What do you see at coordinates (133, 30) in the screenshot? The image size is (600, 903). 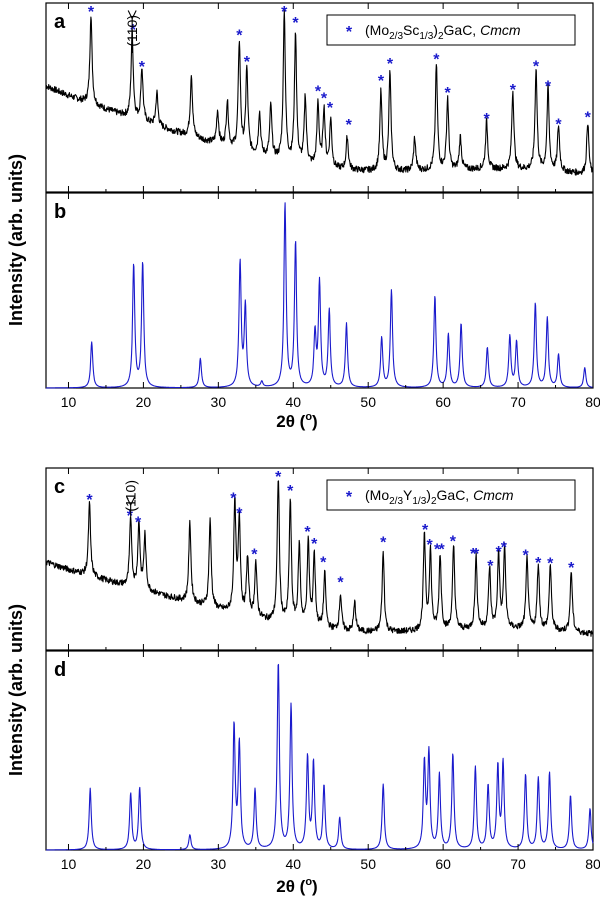 I see `peak-asterisk-1: *` at bounding box center [133, 30].